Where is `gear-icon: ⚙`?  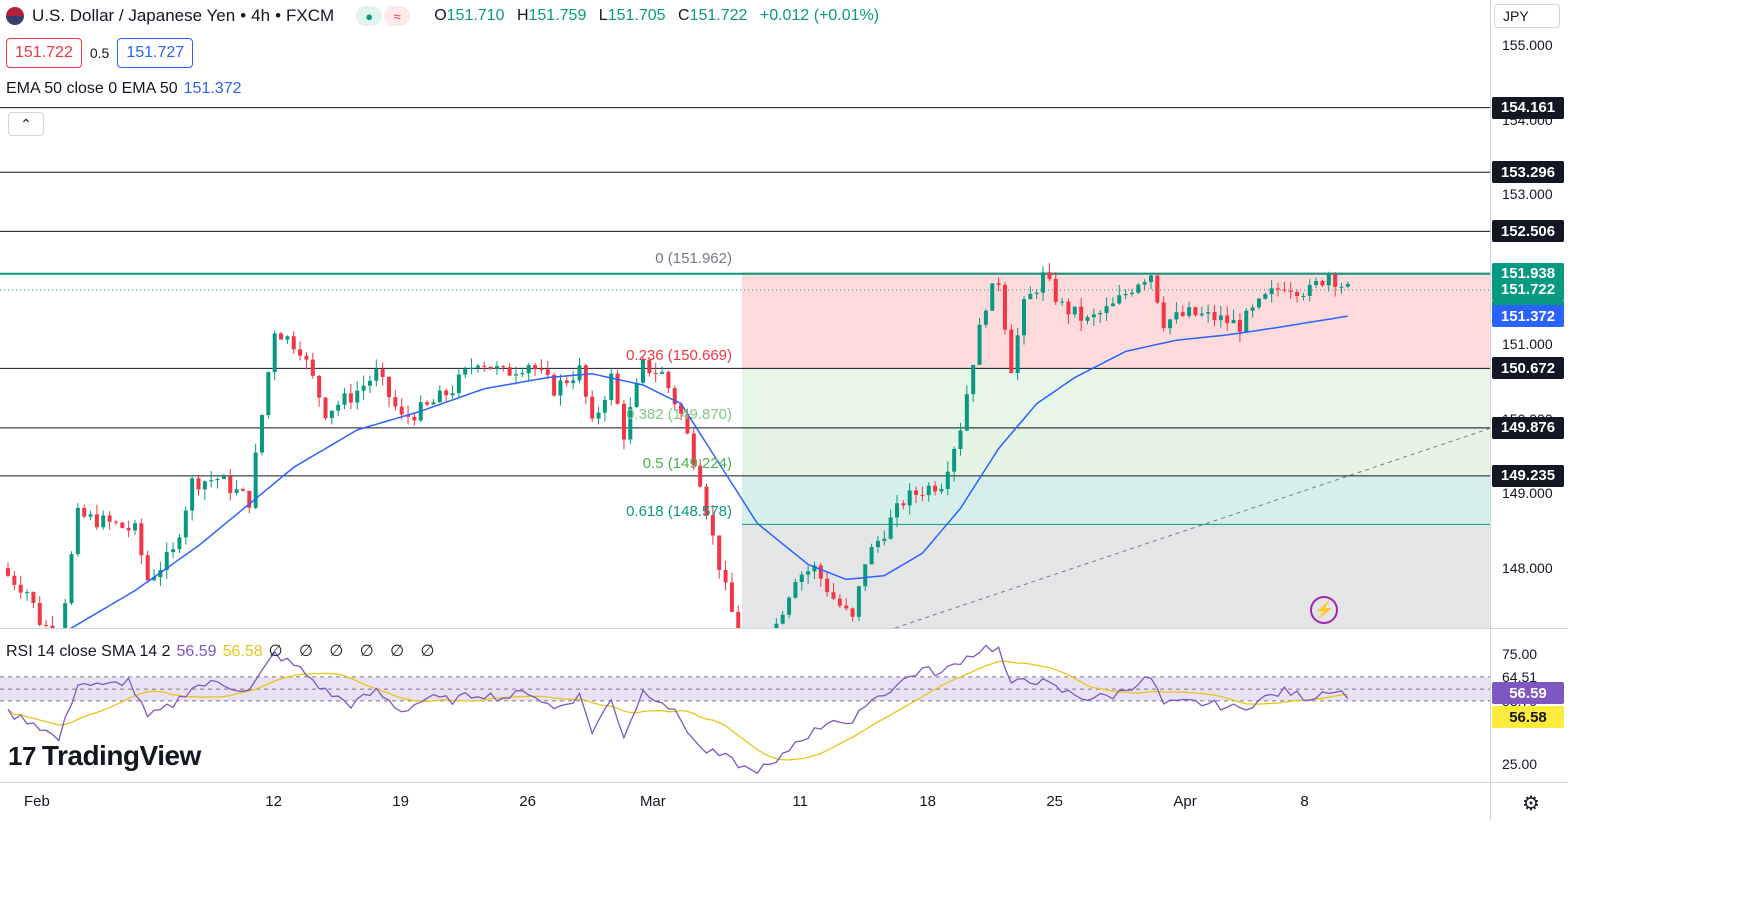 gear-icon: ⚙ is located at coordinates (1531, 804).